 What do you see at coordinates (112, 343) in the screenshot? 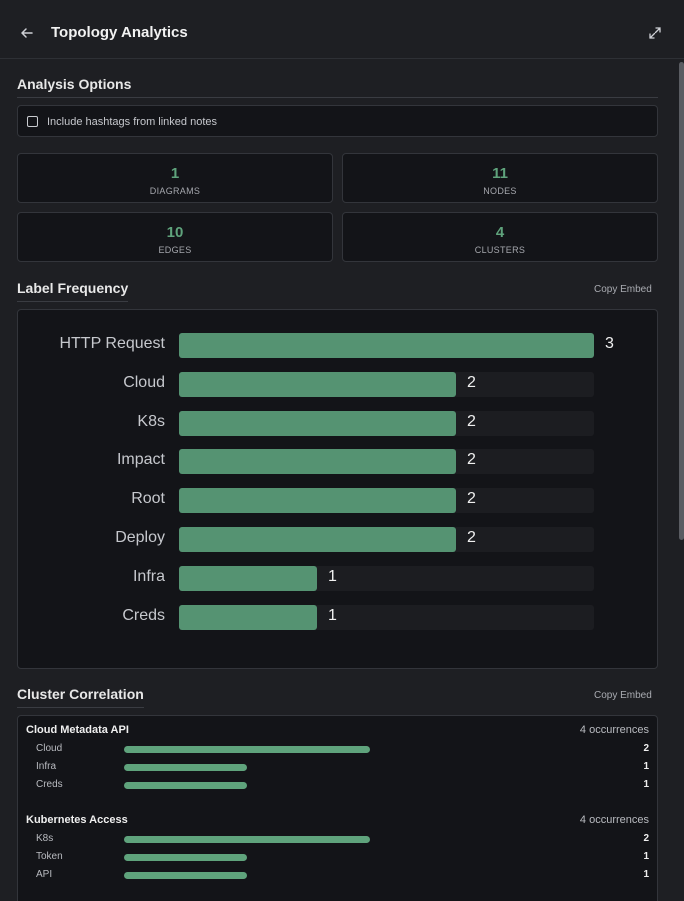
I see `freq-label: HTTP Request` at bounding box center [112, 343].